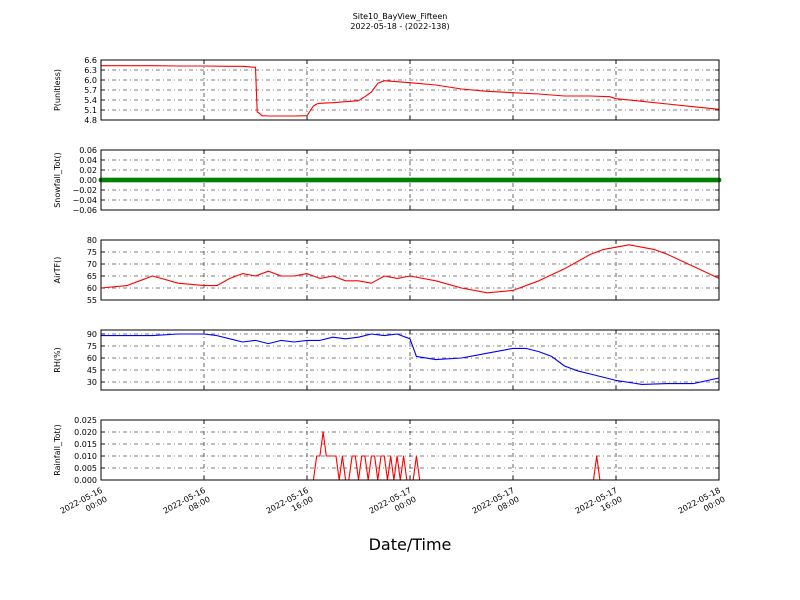 This screenshot has width=800, height=600. What do you see at coordinates (92, 276) in the screenshot?
I see `y-tick-label: 65` at bounding box center [92, 276].